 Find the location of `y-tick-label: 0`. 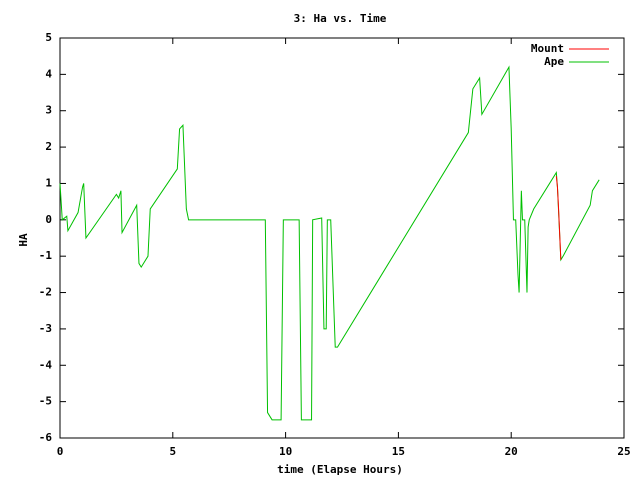

y-tick-label: 0 is located at coordinates (48, 219).